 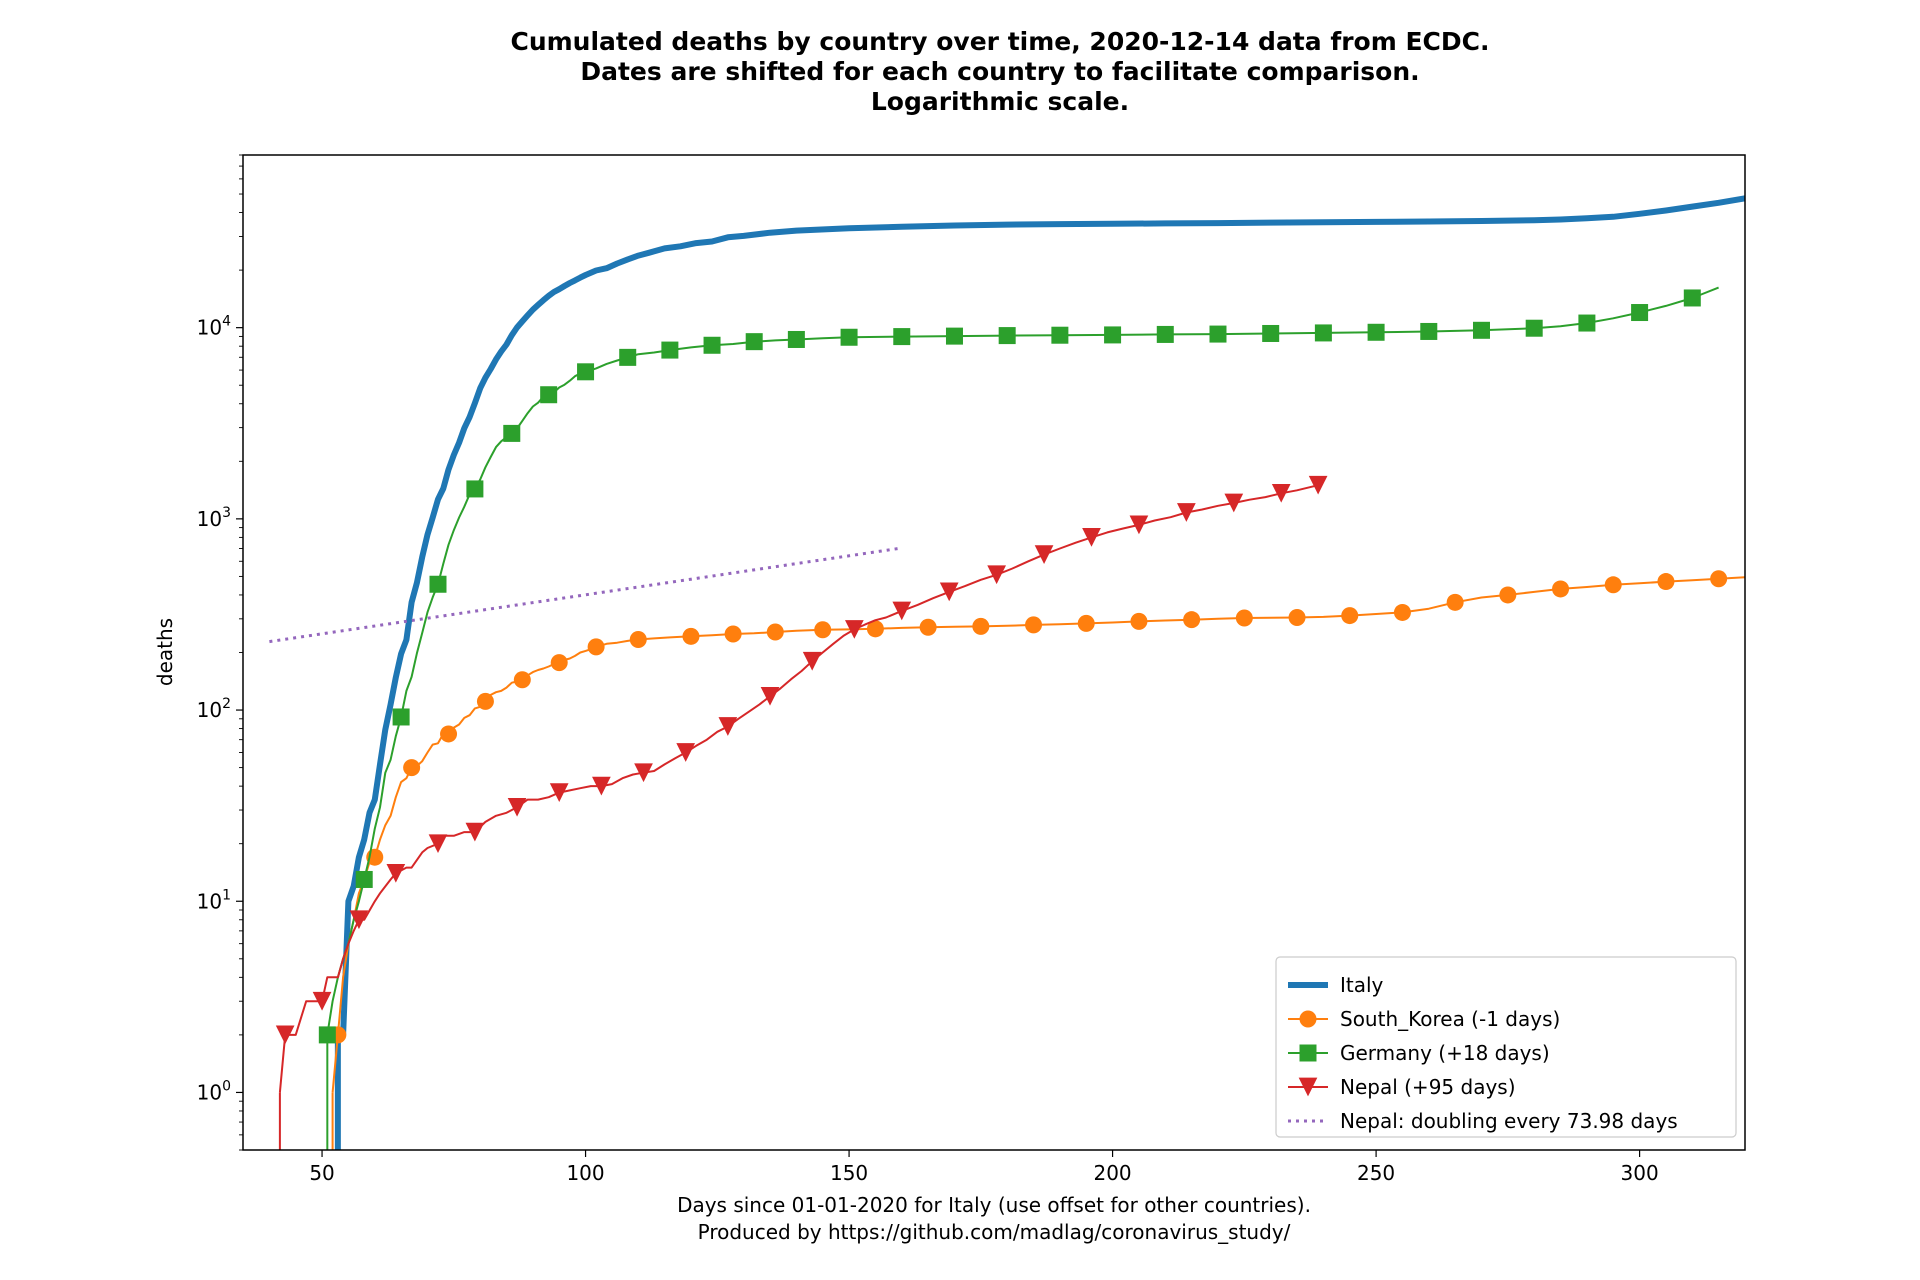 What do you see at coordinates (984, 1167) in the screenshot?
I see `x-axis: 50 100 150 200 250 300` at bounding box center [984, 1167].